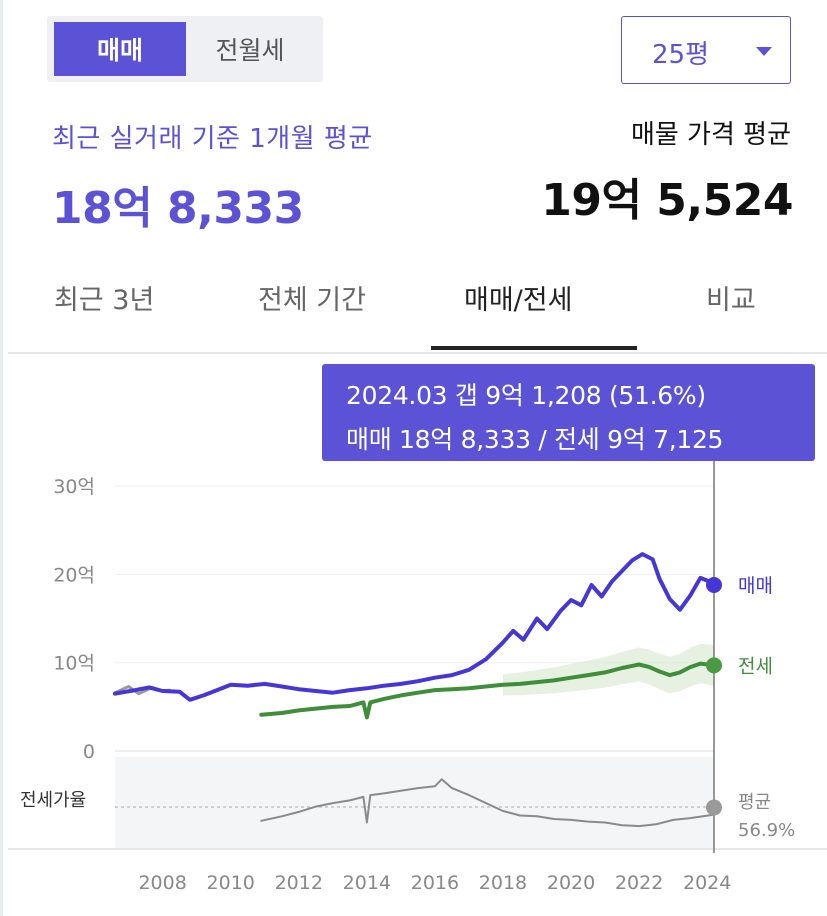  What do you see at coordinates (231, 883) in the screenshot?
I see `x-tick-label: 2010` at bounding box center [231, 883].